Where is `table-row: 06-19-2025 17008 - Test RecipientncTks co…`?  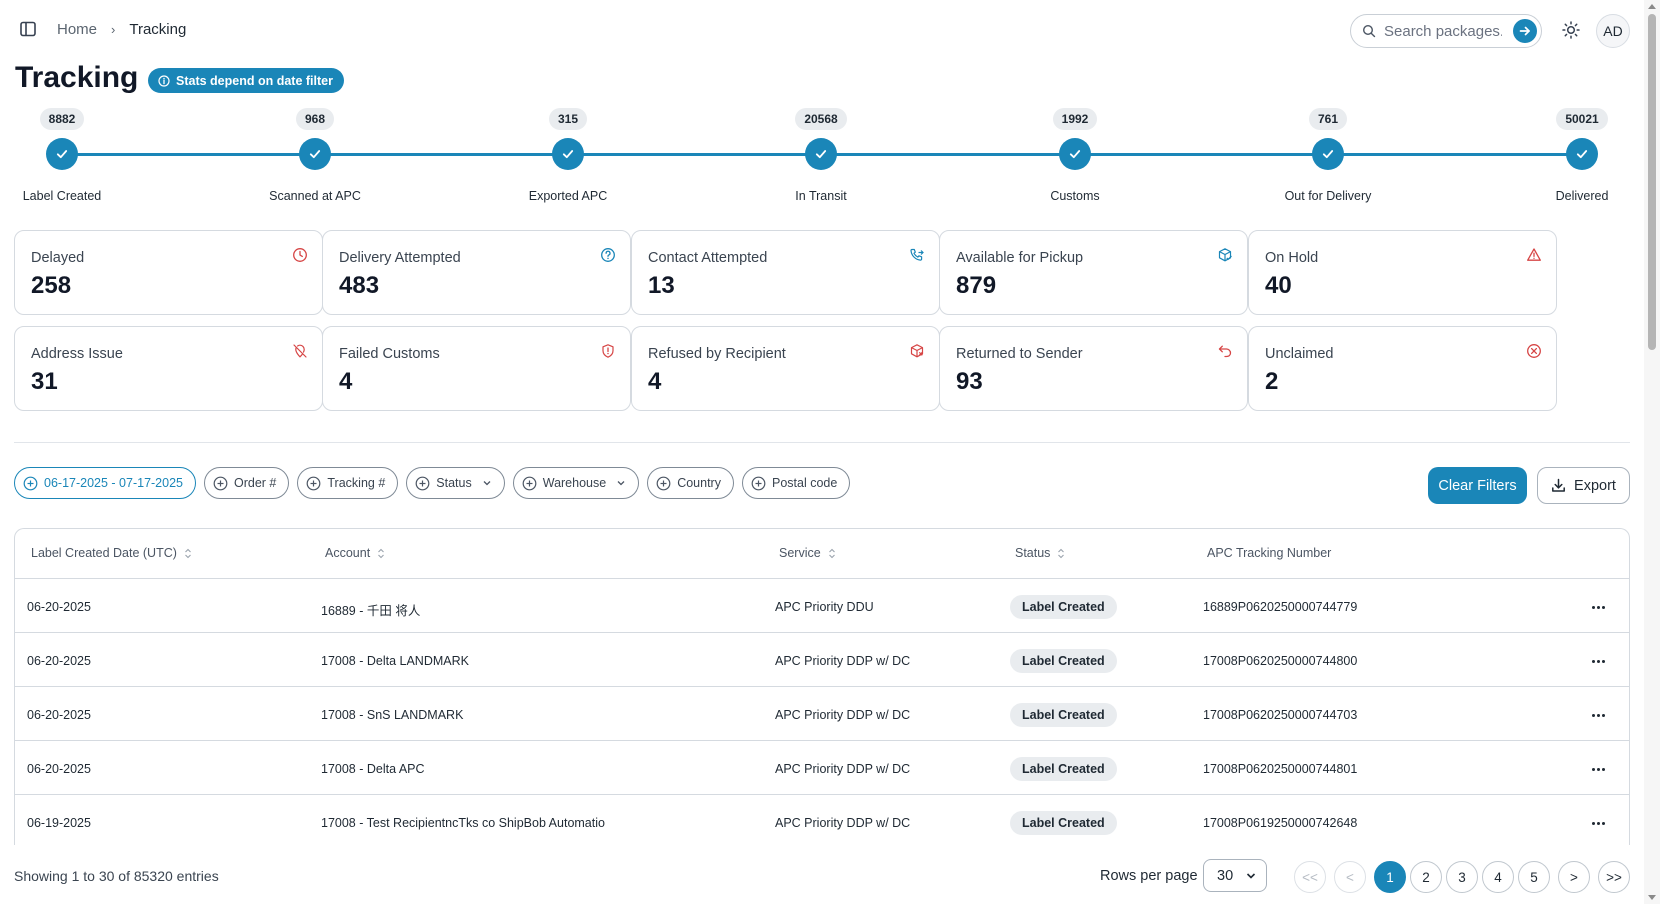
table-row: 06-19-2025 17008 - Test RecipientncTks co… is located at coordinates (822, 820).